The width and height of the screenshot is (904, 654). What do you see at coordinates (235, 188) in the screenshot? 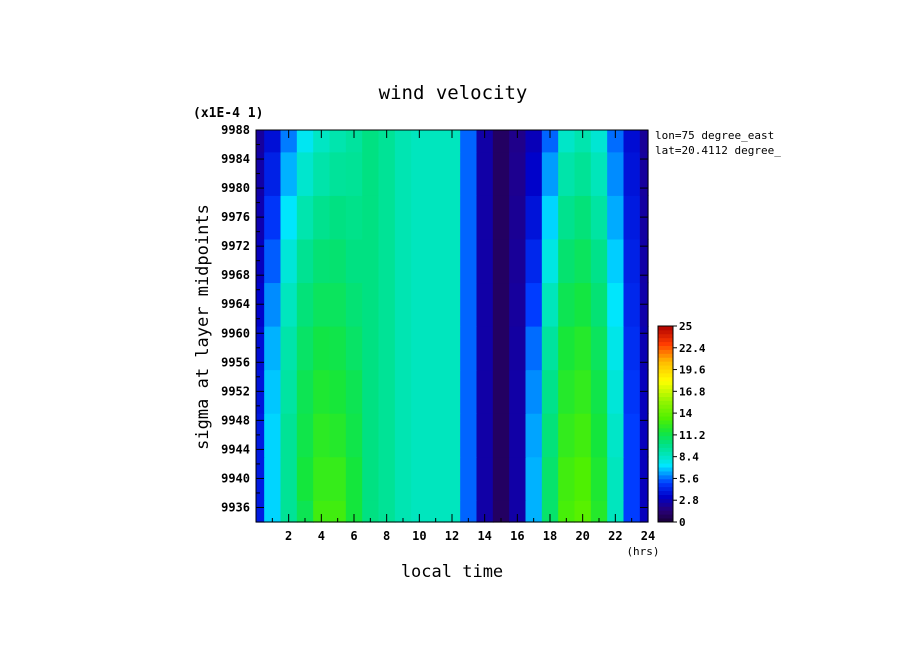
I see `y-tick-label: 9980` at bounding box center [235, 188].